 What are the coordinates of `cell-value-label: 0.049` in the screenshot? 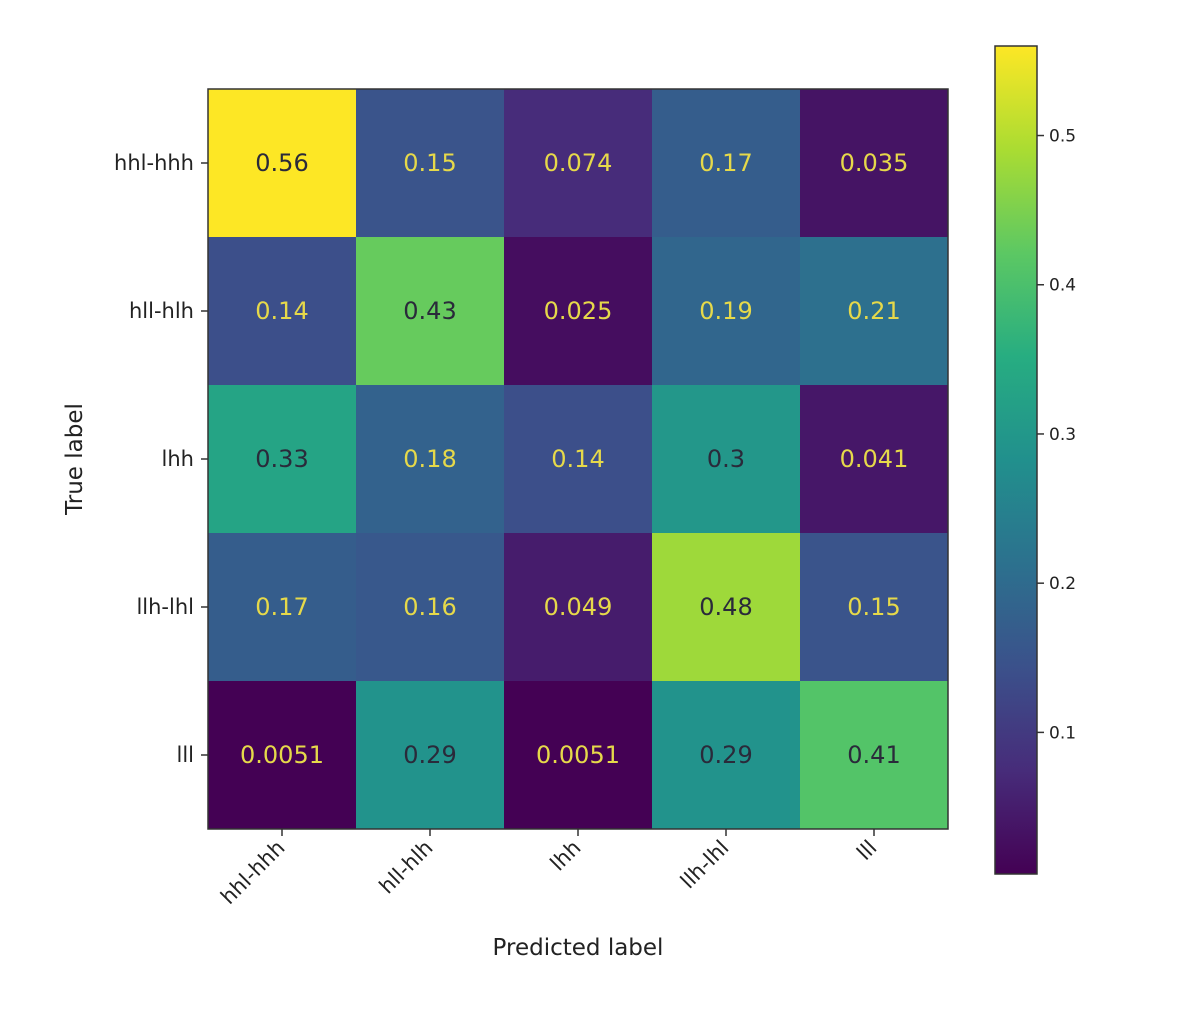 It's located at (578, 607).